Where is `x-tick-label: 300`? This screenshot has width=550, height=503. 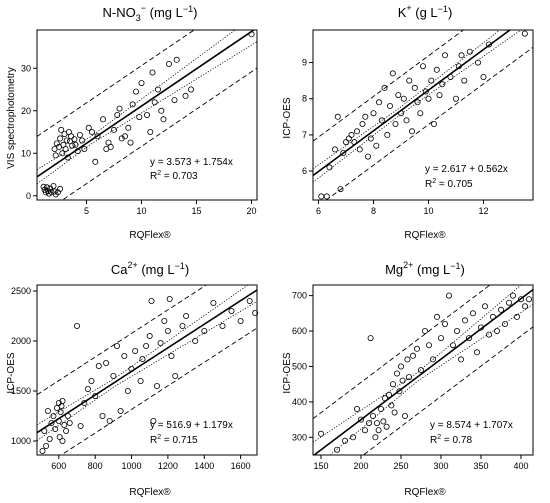 x-tick-label: 300 is located at coordinates (440, 466).